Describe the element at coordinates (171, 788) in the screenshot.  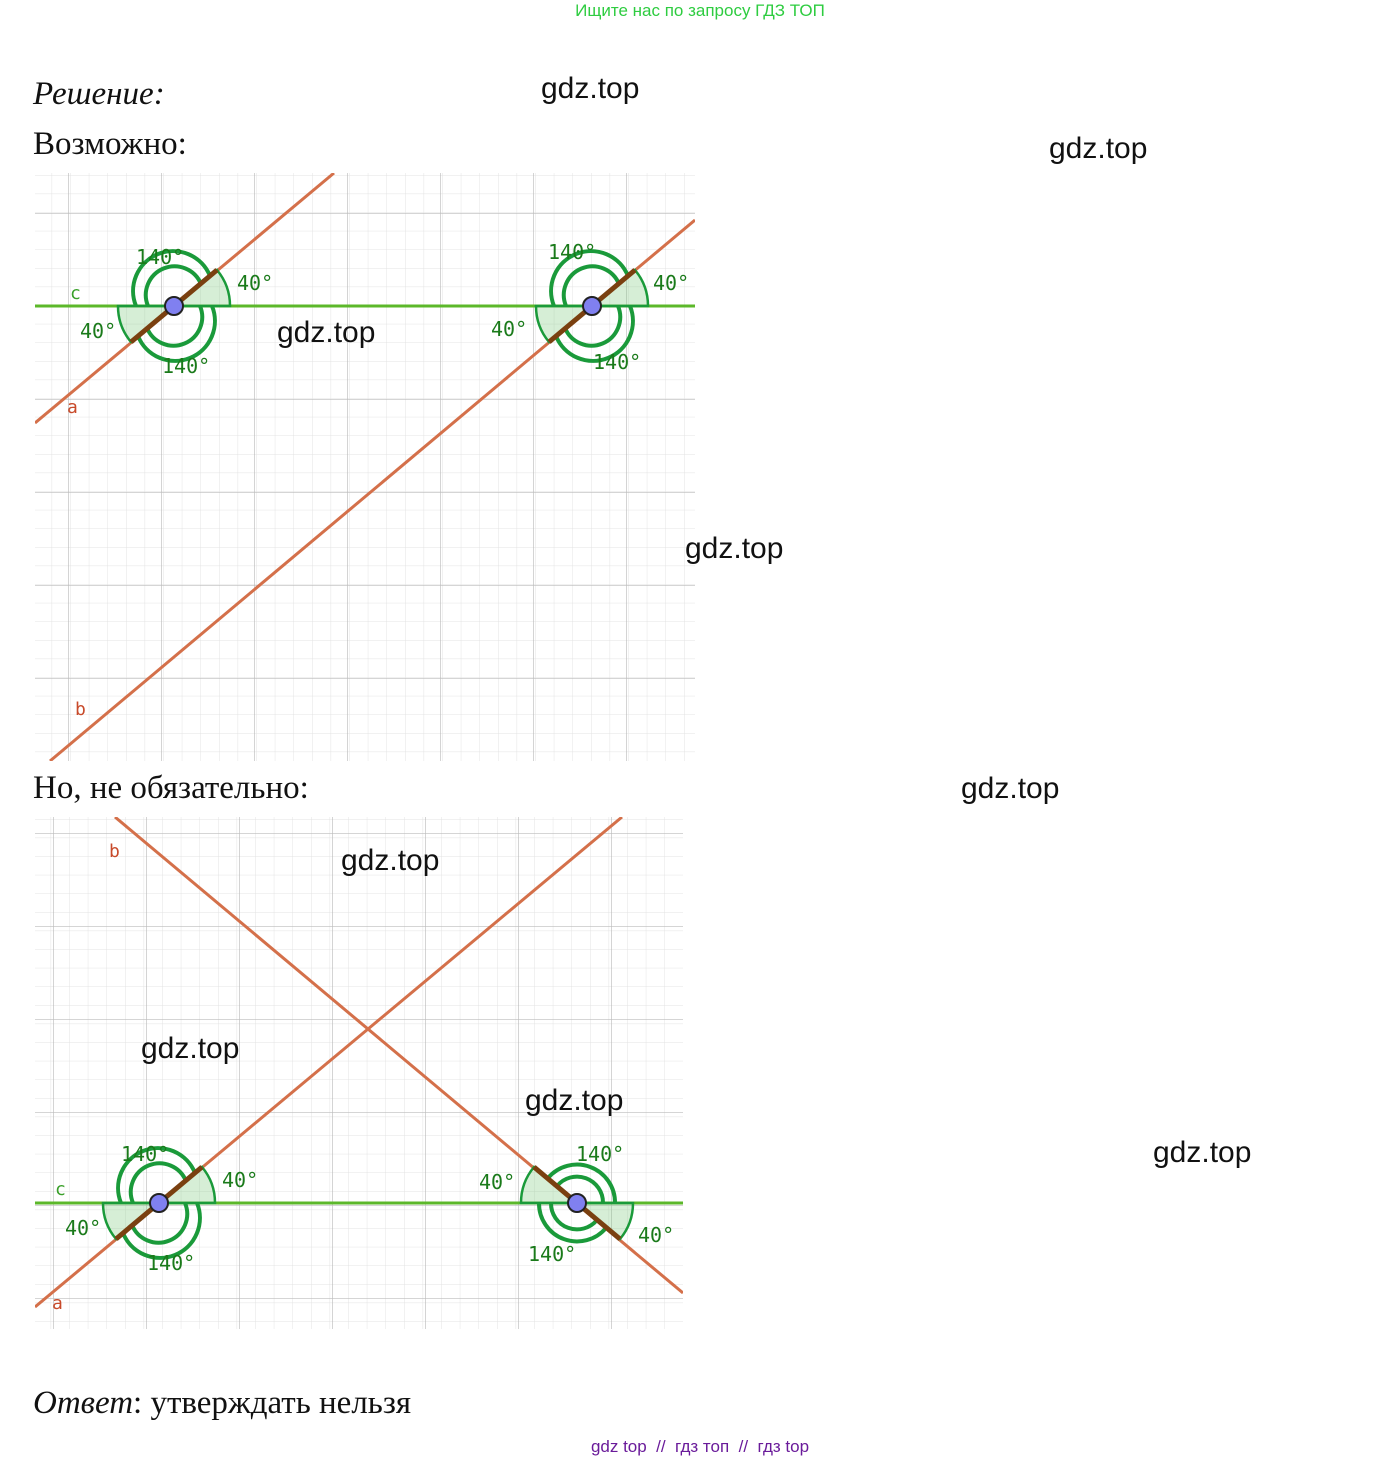
I see `not-necessarily-heading: Но, не обязательно:` at that location.